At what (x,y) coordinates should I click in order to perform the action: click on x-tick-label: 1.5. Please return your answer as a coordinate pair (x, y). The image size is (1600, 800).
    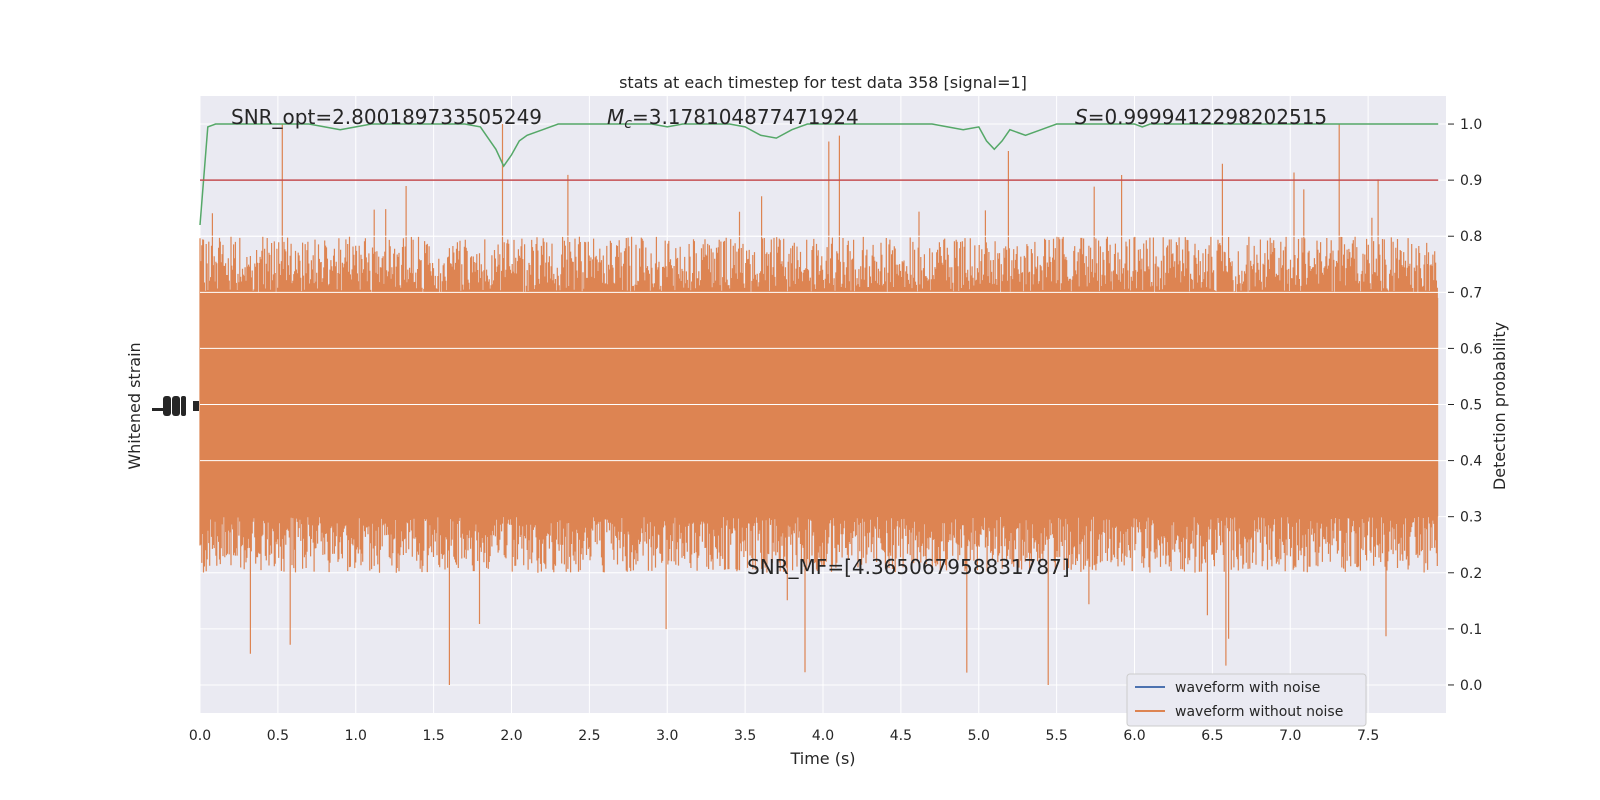
    Looking at the image, I should click on (433, 736).